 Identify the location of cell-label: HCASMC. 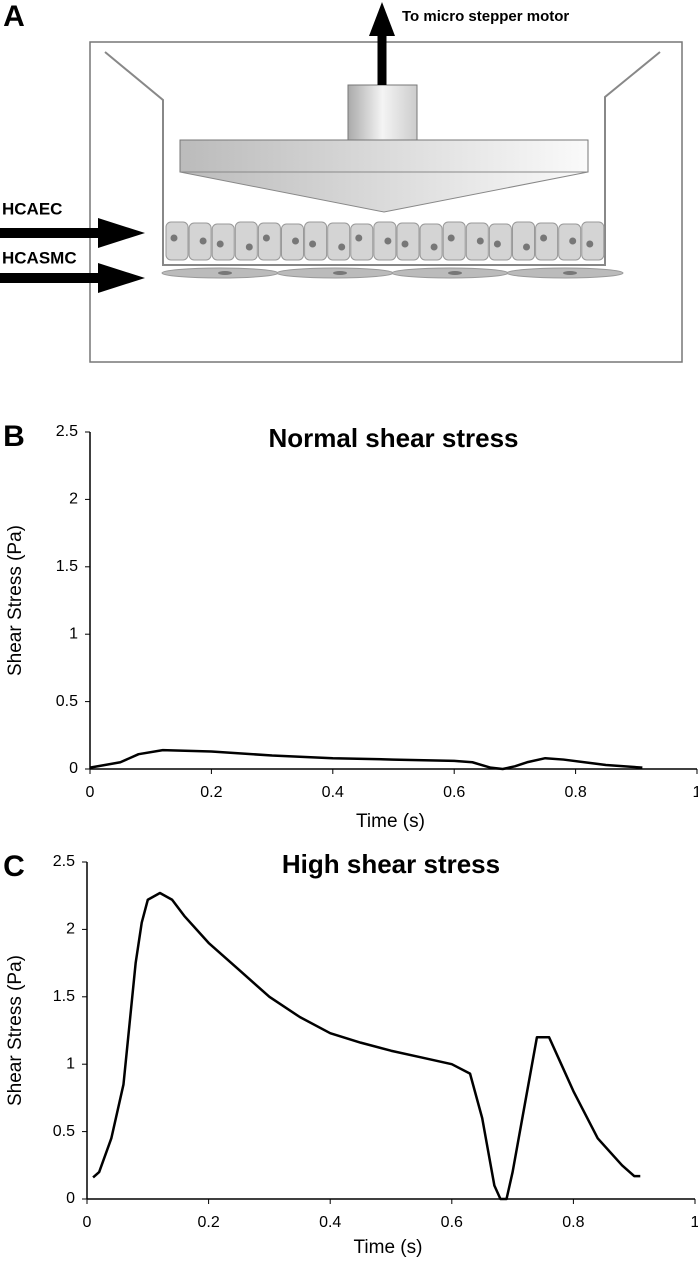
(39, 257).